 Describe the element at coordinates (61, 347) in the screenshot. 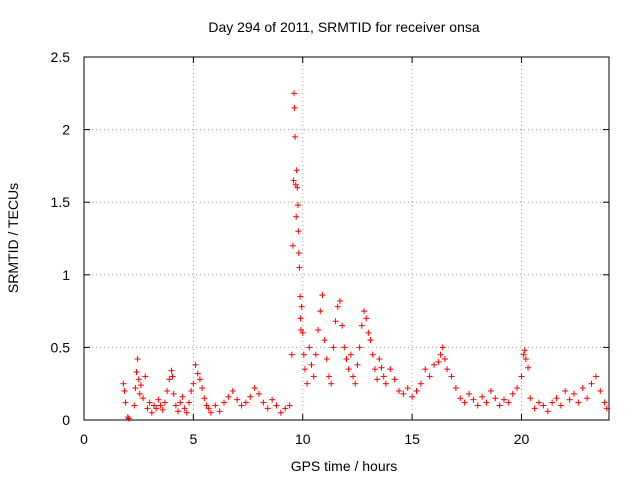

I see `y-tick-label: 0.5` at that location.